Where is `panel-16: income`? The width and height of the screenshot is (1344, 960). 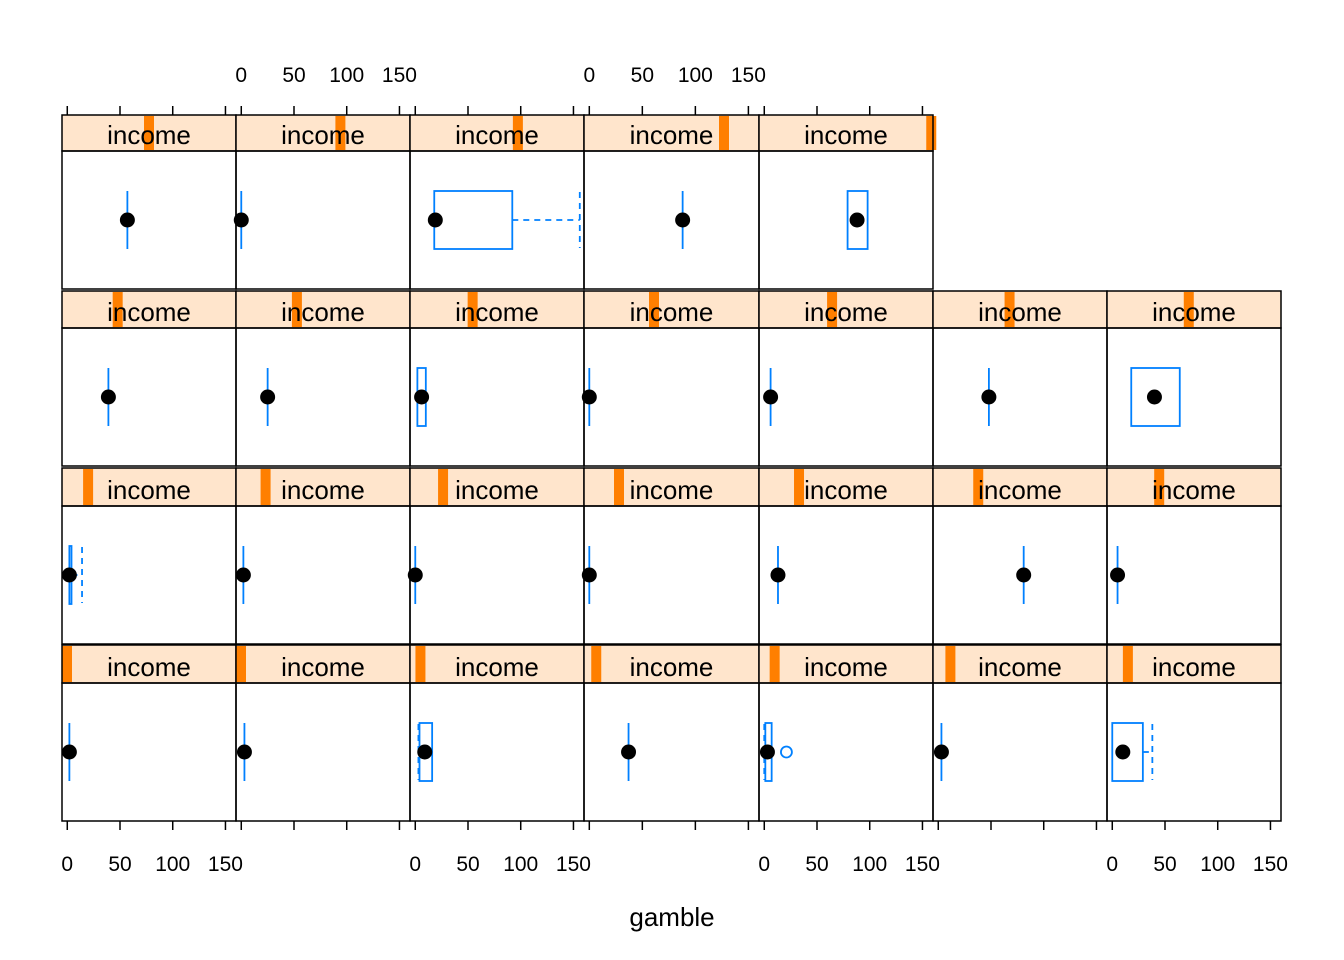 panel-16: income is located at coordinates (497, 378).